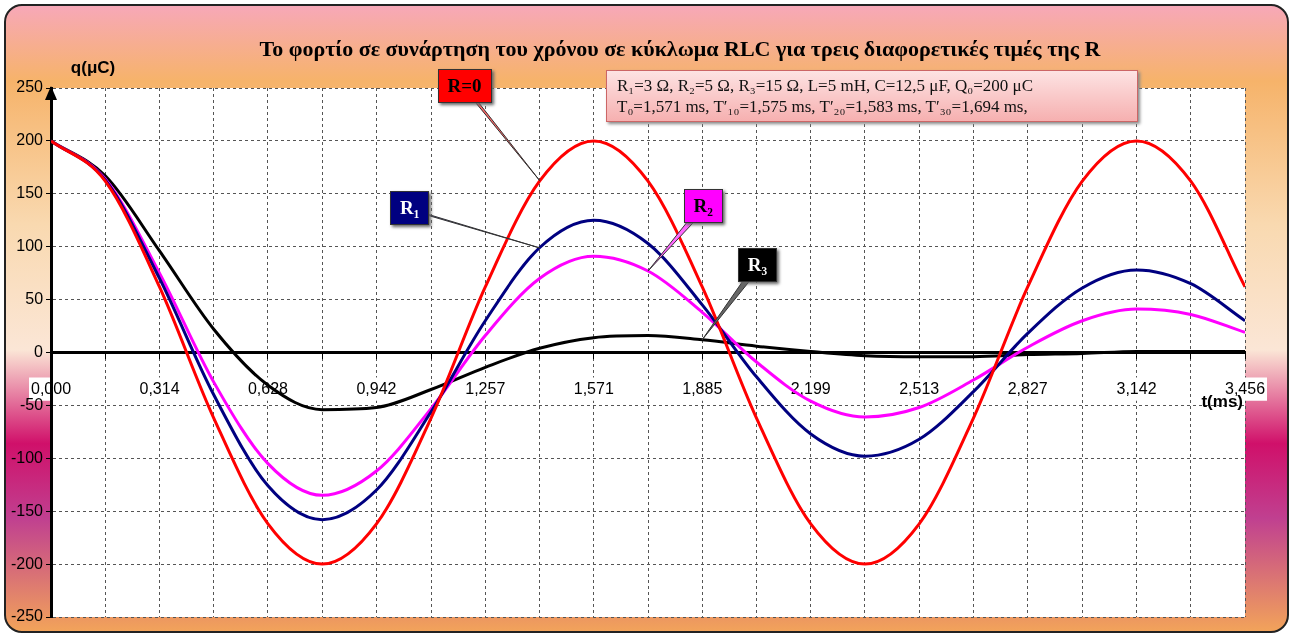 This screenshot has height=635, width=1291. What do you see at coordinates (1027, 388) in the screenshot?
I see `x-tick-label: 2,827` at bounding box center [1027, 388].